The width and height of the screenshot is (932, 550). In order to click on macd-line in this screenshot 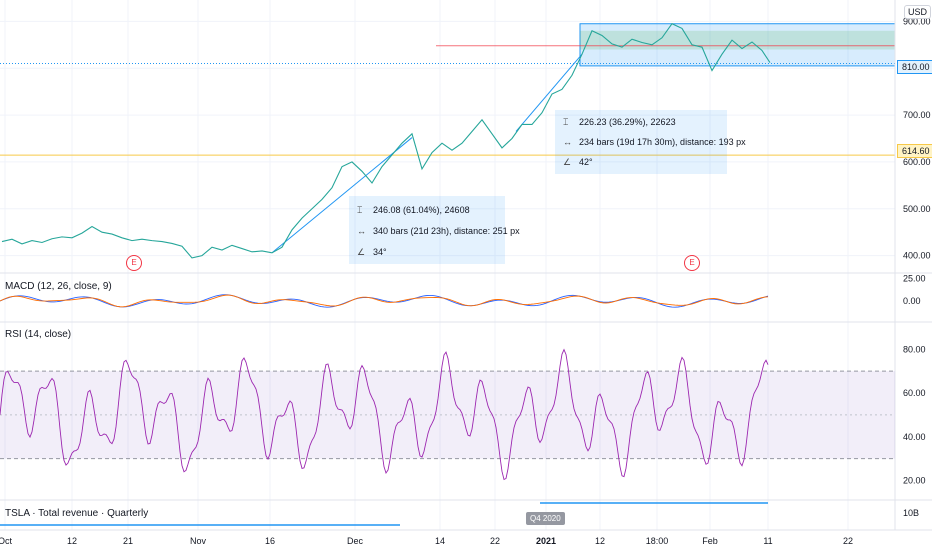, I will do `click(384, 301)`.